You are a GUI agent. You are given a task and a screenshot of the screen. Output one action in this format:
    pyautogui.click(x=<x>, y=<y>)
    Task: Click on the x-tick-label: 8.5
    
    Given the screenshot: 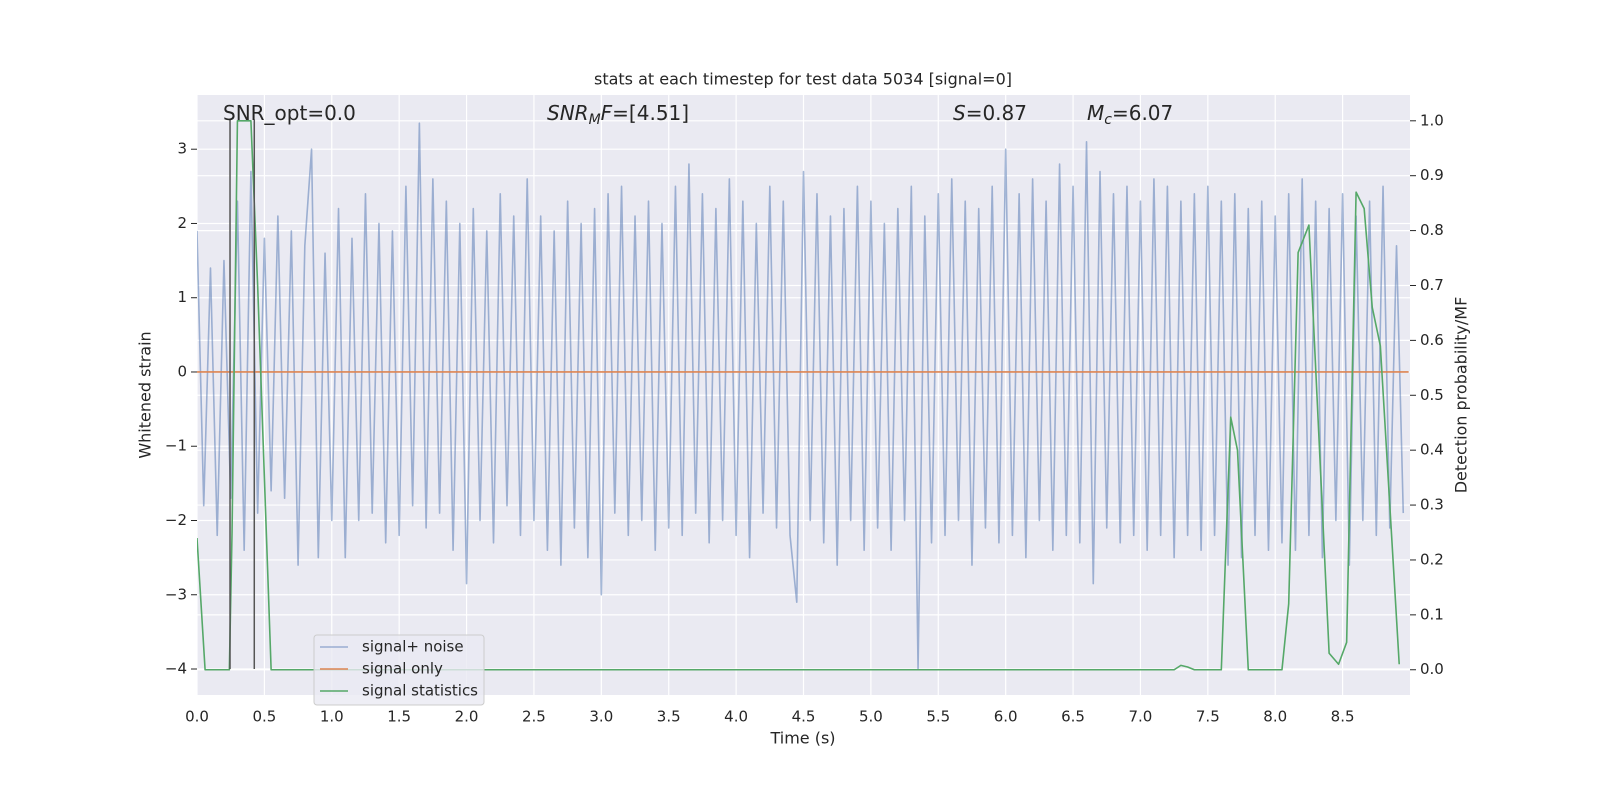 What is the action you would take?
    pyautogui.click(x=1343, y=717)
    